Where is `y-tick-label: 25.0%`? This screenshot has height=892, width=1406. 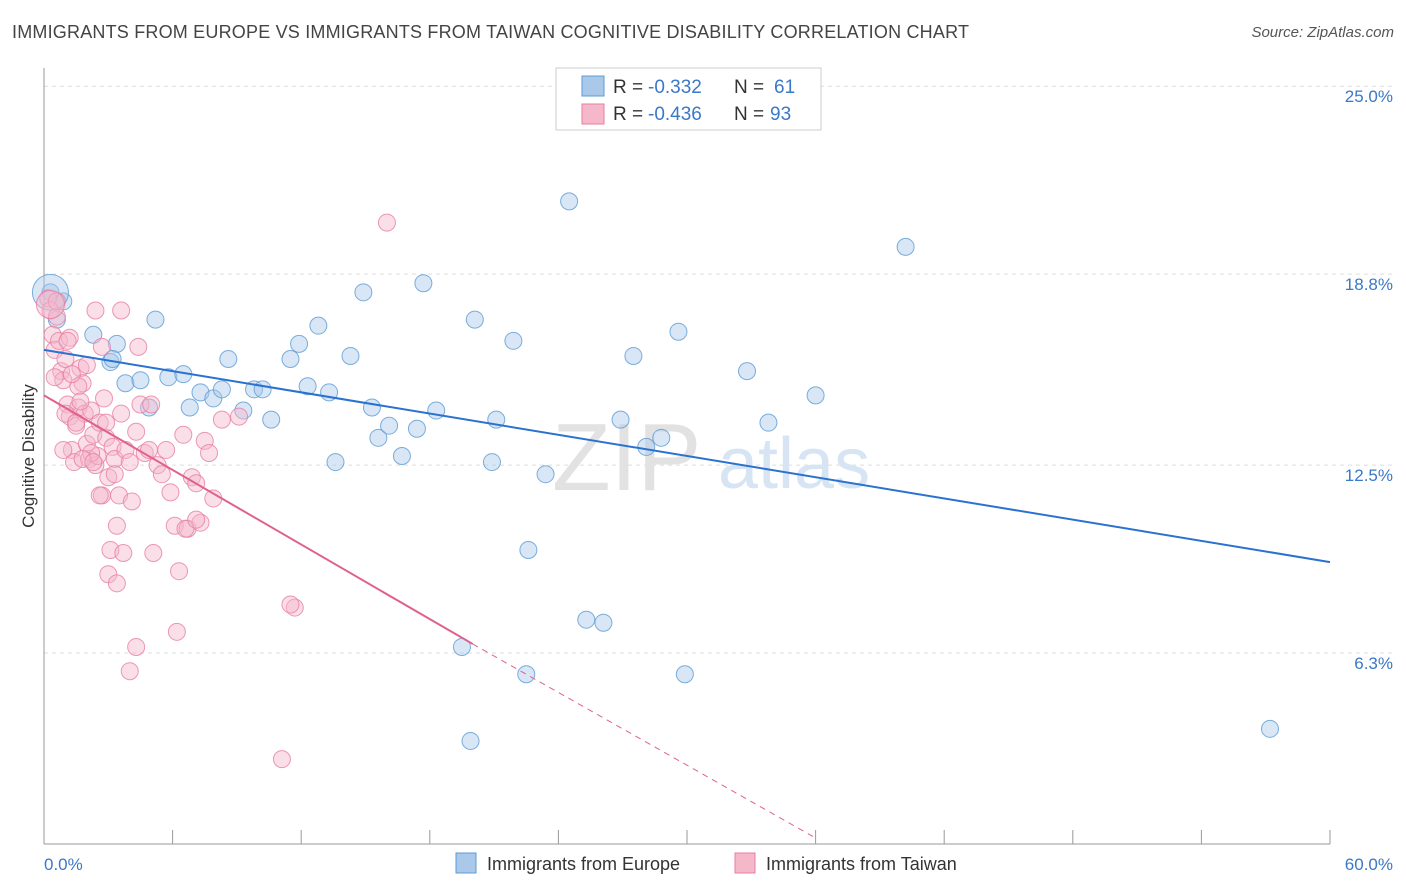
y-tick-label: 25.0% is located at coordinates (1369, 96).